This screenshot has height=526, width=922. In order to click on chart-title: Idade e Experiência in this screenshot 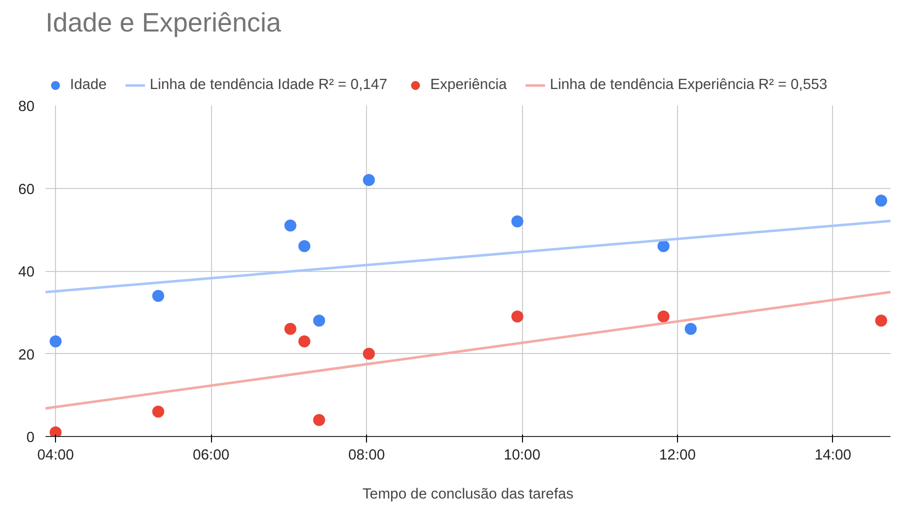, I will do `click(164, 23)`.